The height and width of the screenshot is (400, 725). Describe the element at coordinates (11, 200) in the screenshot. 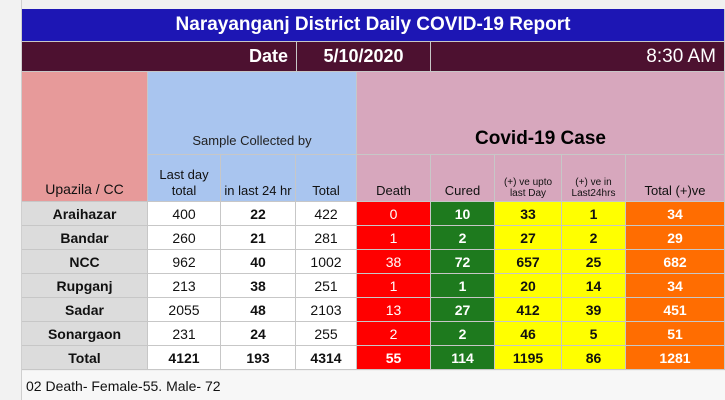

I see `sheet-left-edge` at that location.